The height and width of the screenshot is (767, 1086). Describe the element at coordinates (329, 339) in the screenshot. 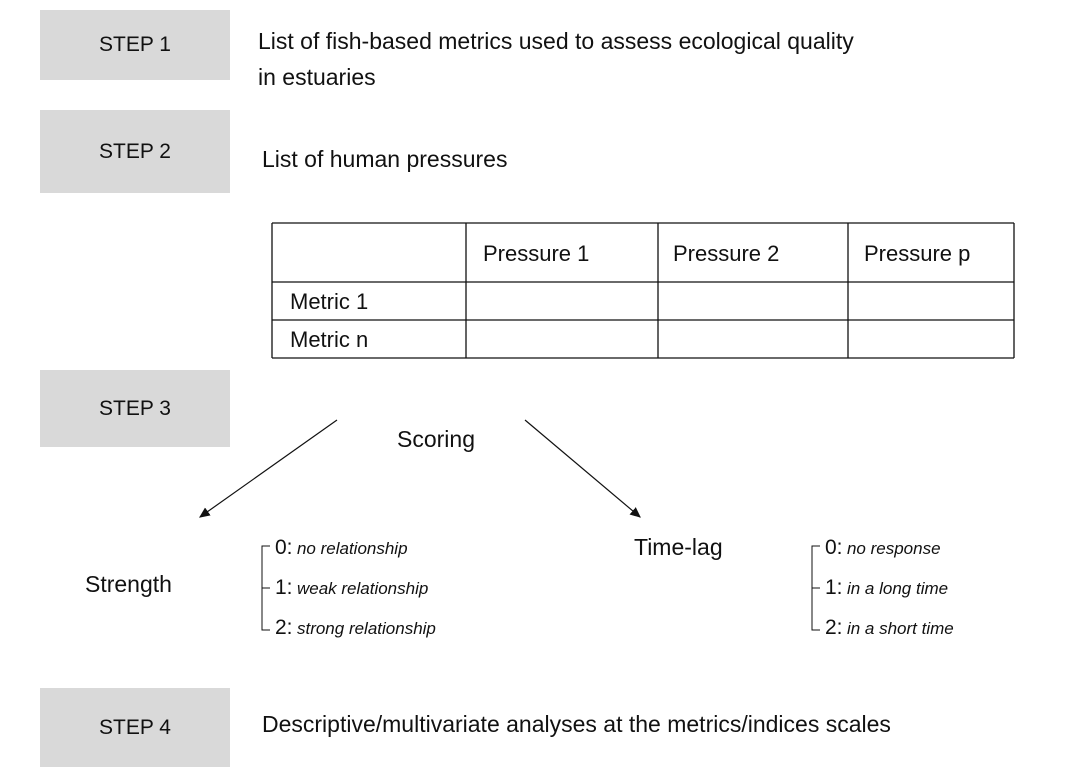

I see `table-row-label: Metric n` at that location.